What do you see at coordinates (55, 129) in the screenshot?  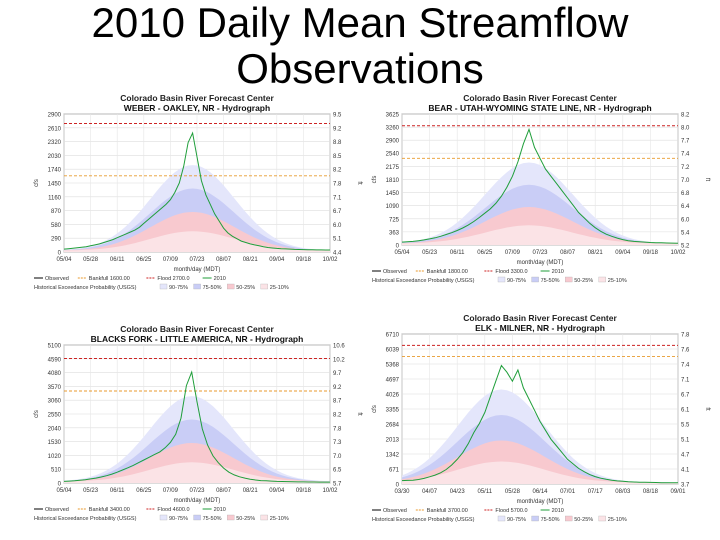 I see `y-tick-label: 2610` at bounding box center [55, 129].